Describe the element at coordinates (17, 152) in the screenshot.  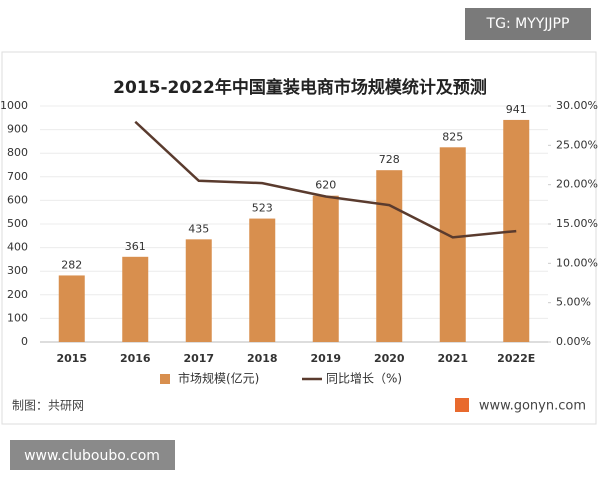
I see `y-tick-label: 800` at that location.